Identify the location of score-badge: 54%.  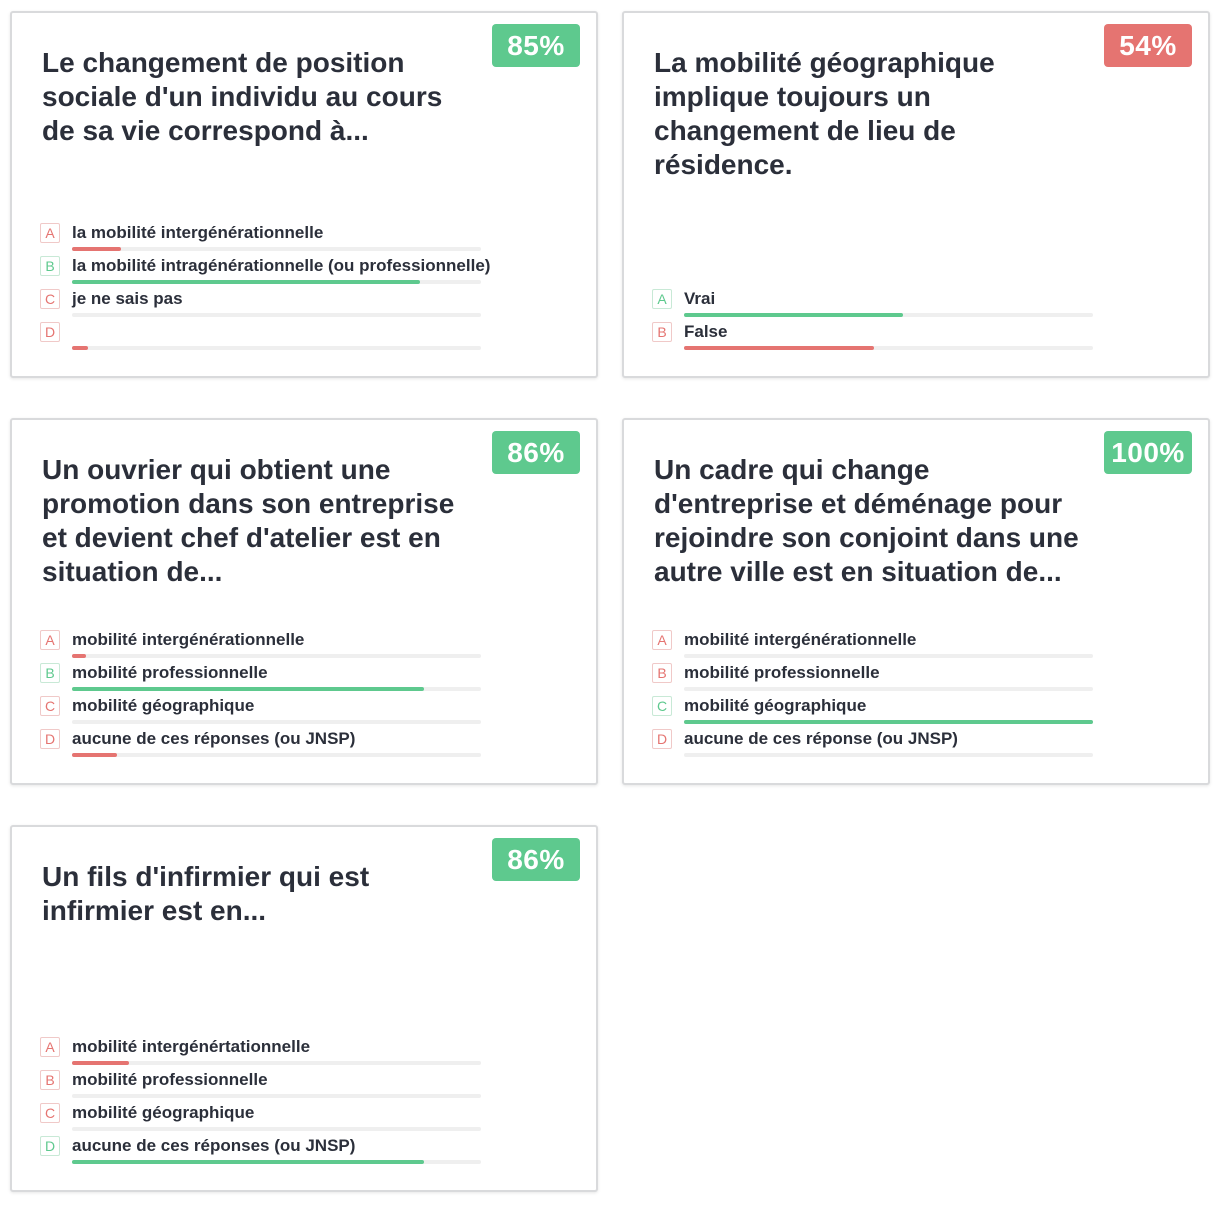
(1148, 45).